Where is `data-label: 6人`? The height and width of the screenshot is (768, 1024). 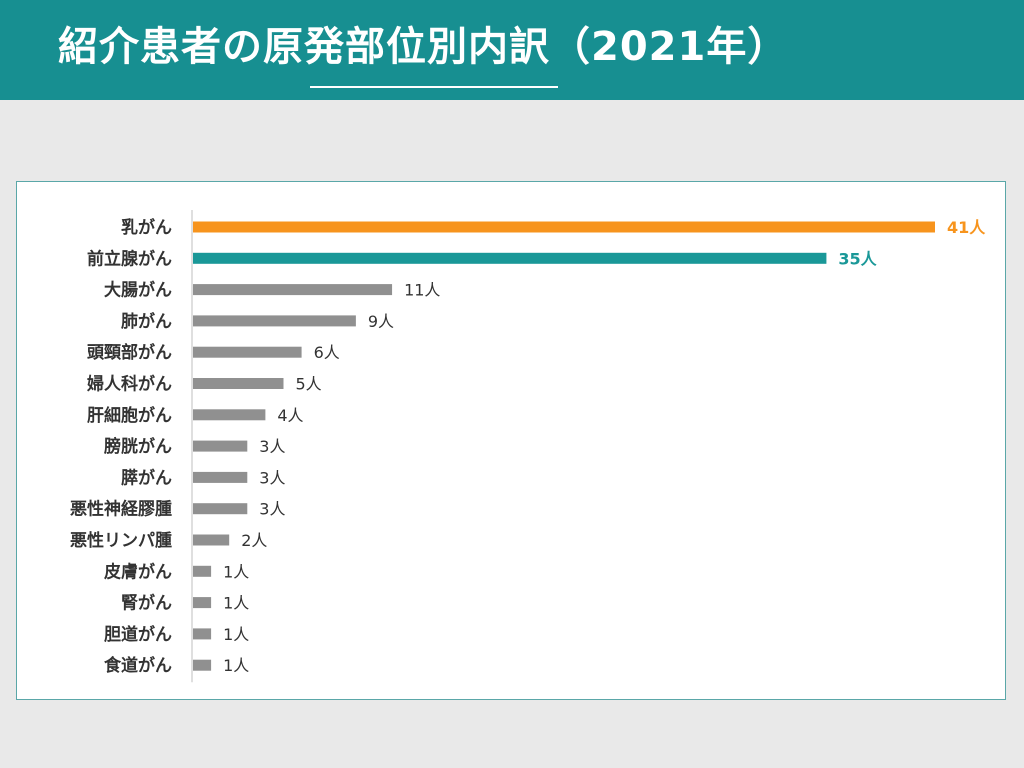 data-label: 6人 is located at coordinates (327, 352).